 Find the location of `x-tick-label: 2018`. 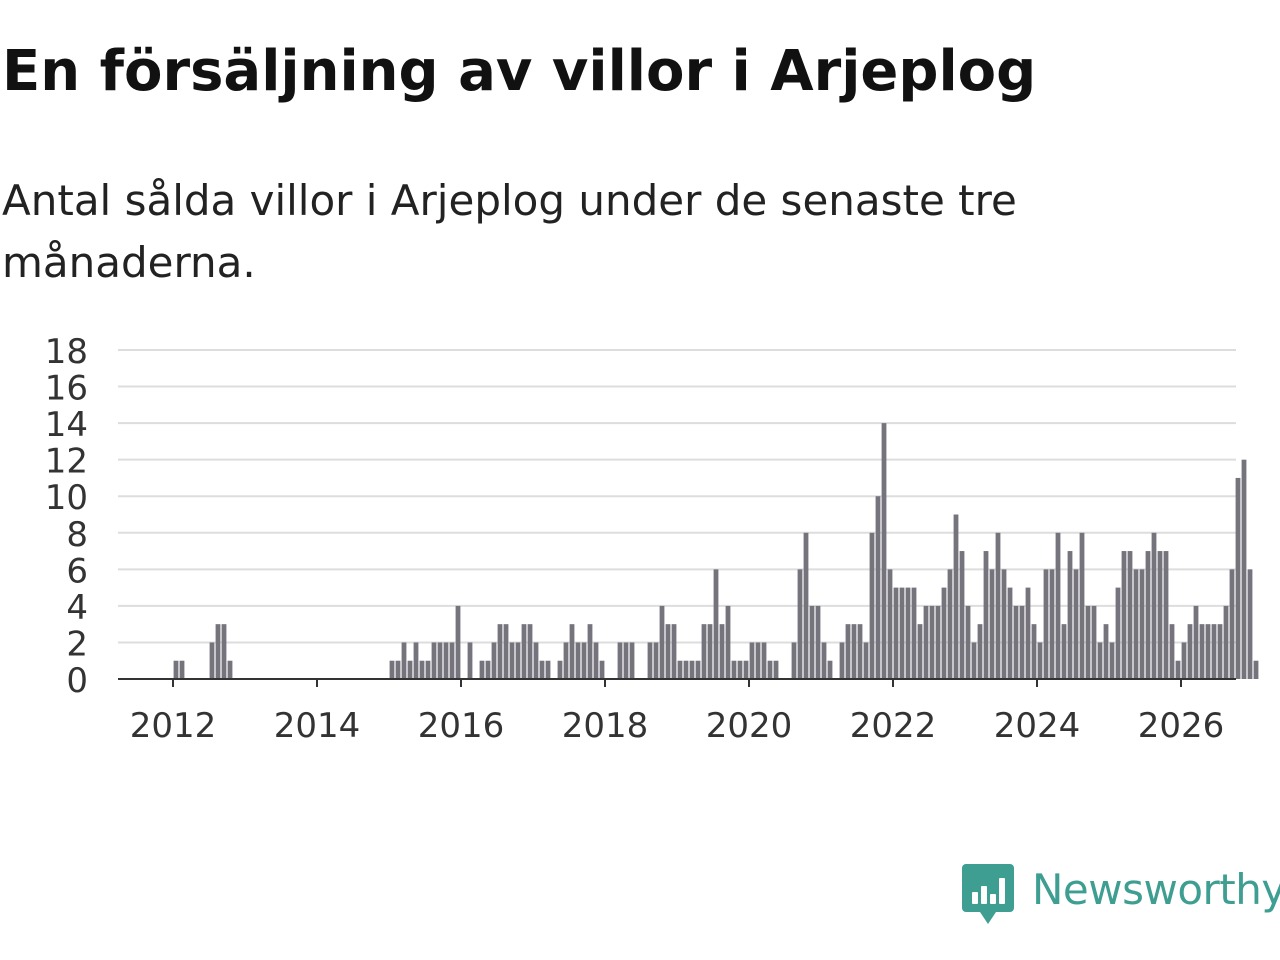

x-tick-label: 2018 is located at coordinates (605, 726).